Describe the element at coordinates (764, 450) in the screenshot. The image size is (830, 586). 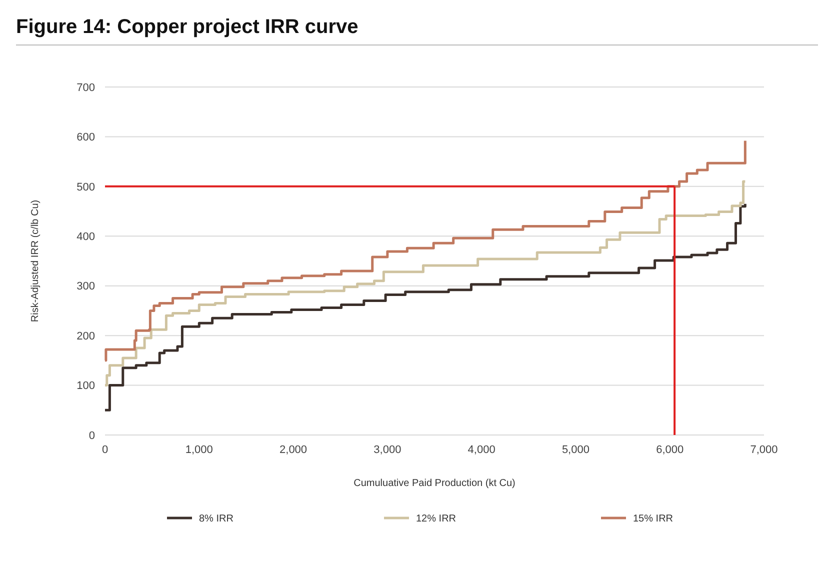
I see `x-tick-label: 7,000` at that location.